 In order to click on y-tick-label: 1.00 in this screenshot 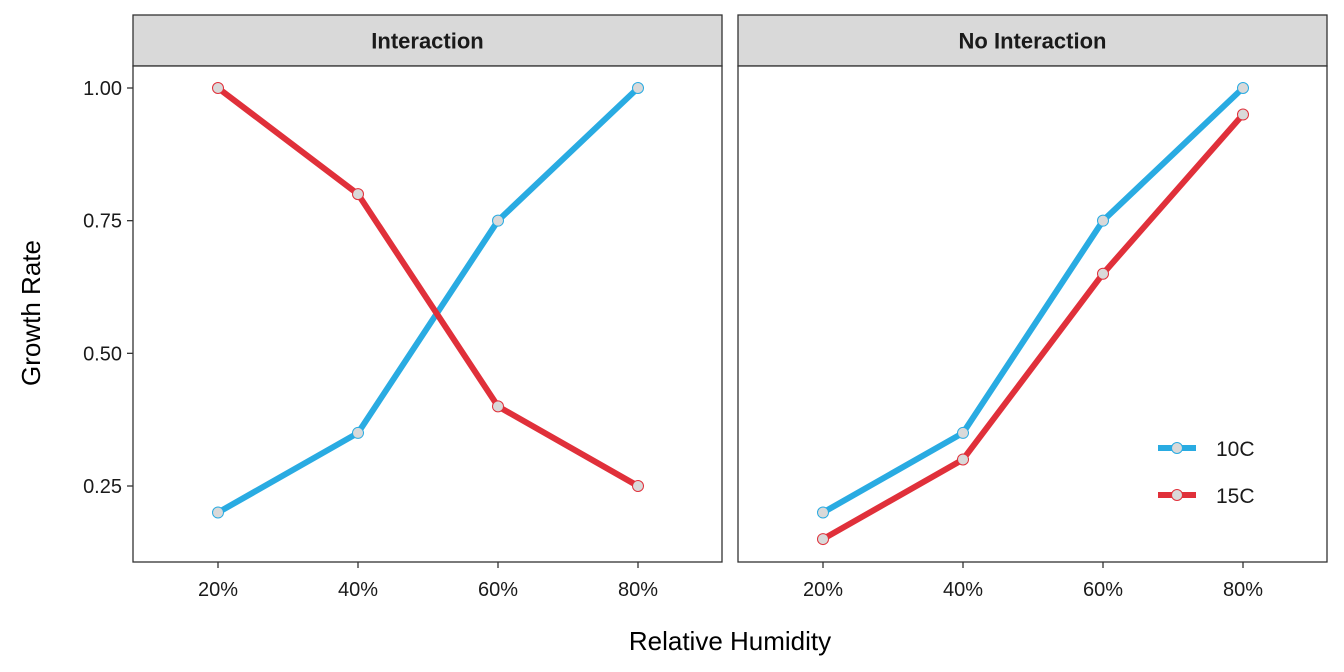, I will do `click(102, 89)`.